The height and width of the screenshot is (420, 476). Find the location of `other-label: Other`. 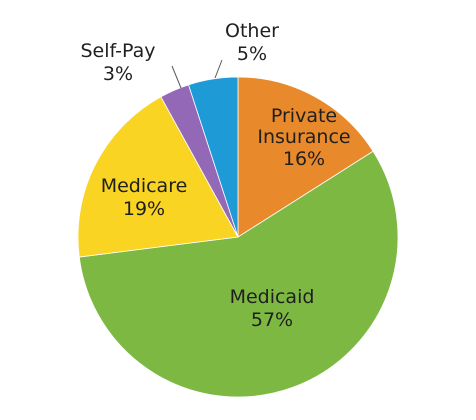

other-label: Other is located at coordinates (252, 31).